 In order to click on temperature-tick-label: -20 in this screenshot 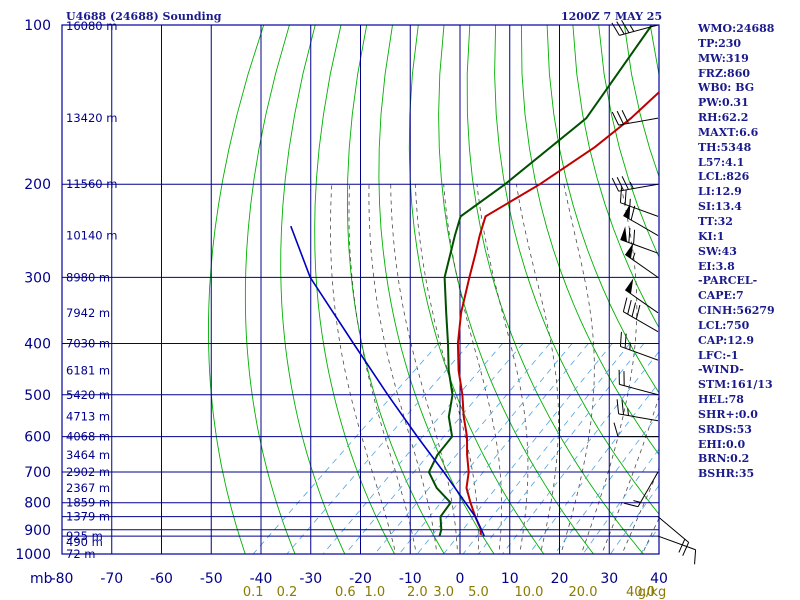, I will do `click(360, 579)`.